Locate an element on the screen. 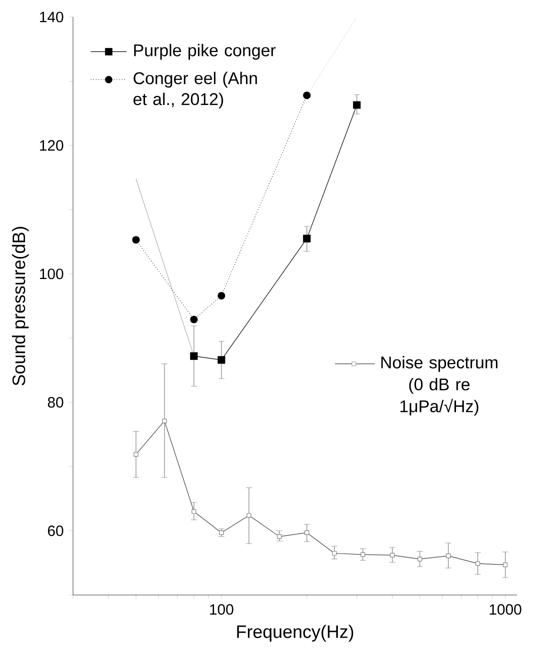 This screenshot has height=657, width=535. y-tick-label: 140 is located at coordinates (52, 17).